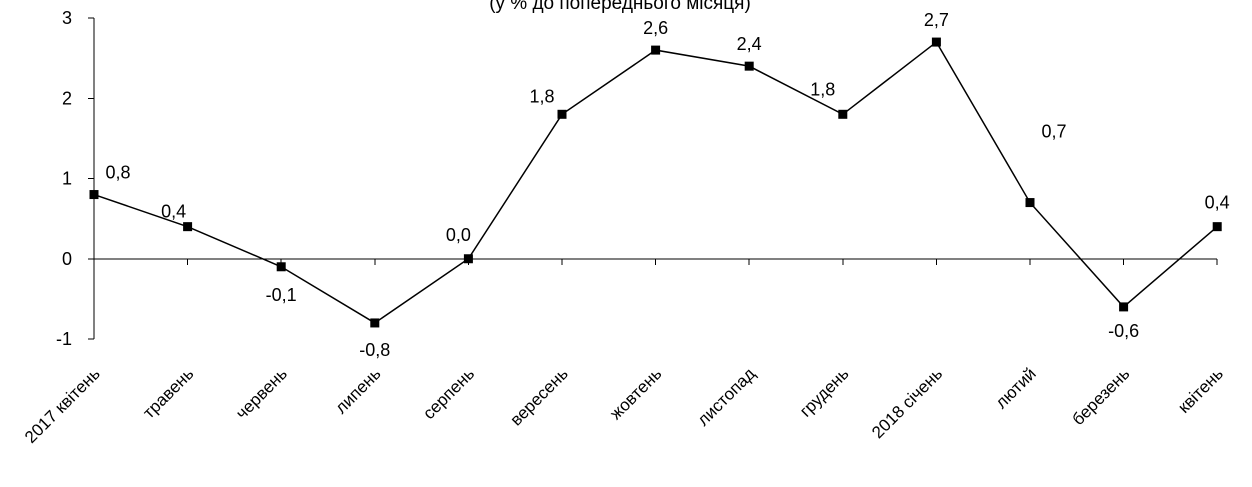 The height and width of the screenshot is (487, 1252). I want to click on data-label: -0,8, so click(374, 350).